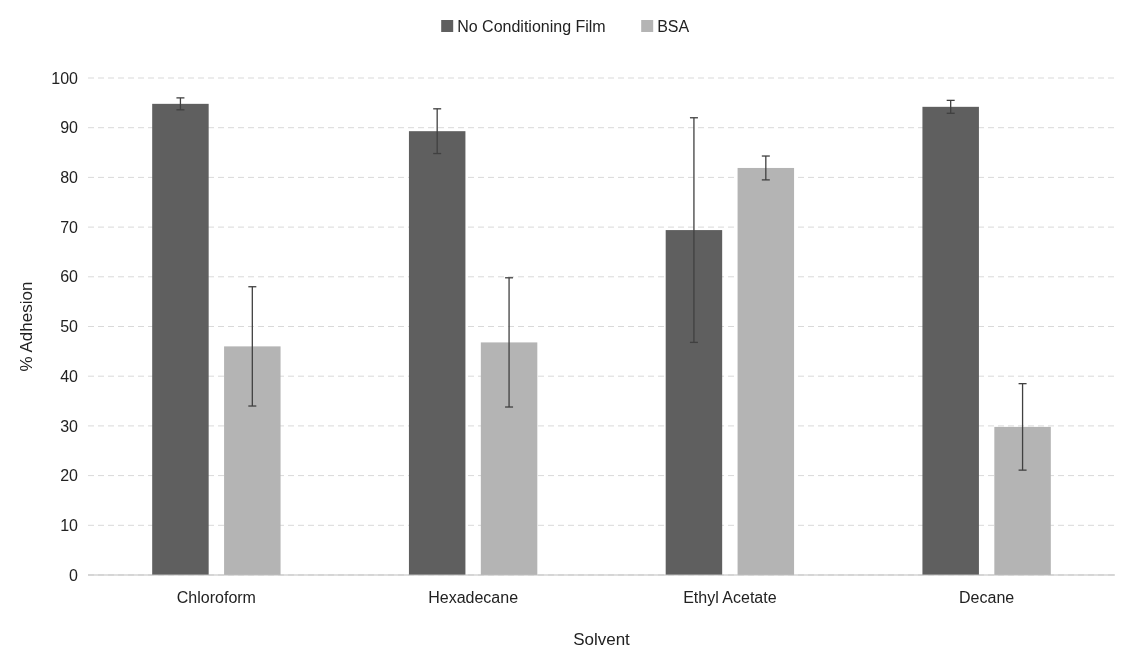 This screenshot has width=1143, height=671. I want to click on y-tick-label: 0, so click(74, 575).